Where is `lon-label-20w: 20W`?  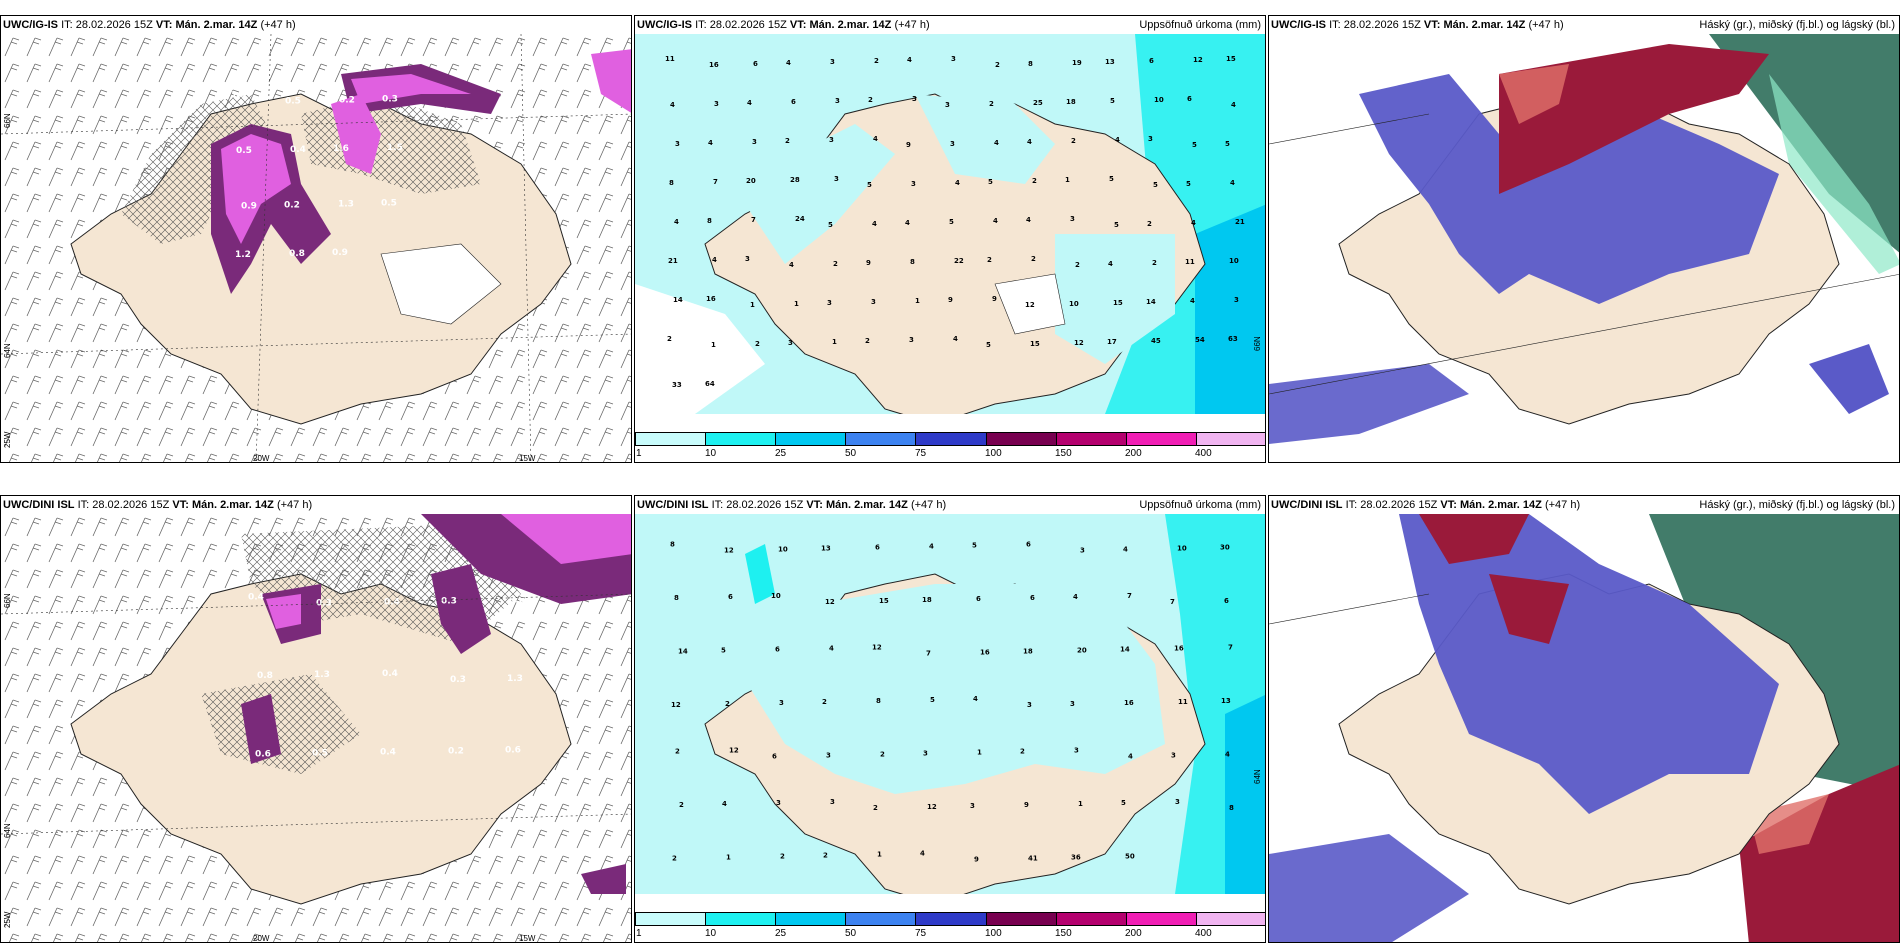 lon-label-20w: 20W is located at coordinates (261, 938).